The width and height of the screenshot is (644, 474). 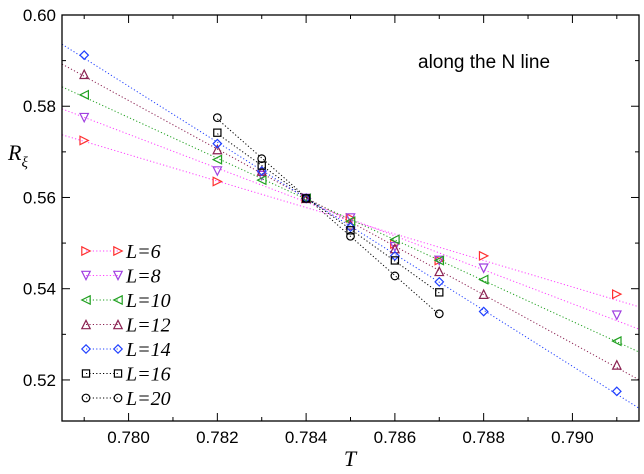 What do you see at coordinates (128, 437) in the screenshot?
I see `x-tick-label: 0.780` at bounding box center [128, 437].